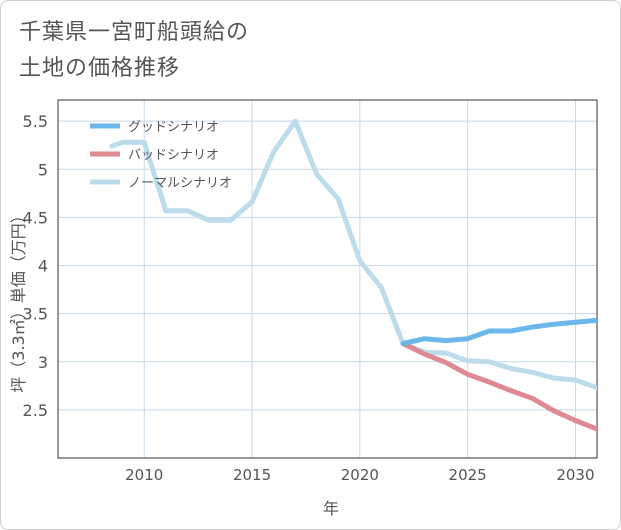 The height and width of the screenshot is (530, 621). I want to click on y-tick-labels: 2.5 3 3.5 4 4.5 5 5.5, so click(35, 266).